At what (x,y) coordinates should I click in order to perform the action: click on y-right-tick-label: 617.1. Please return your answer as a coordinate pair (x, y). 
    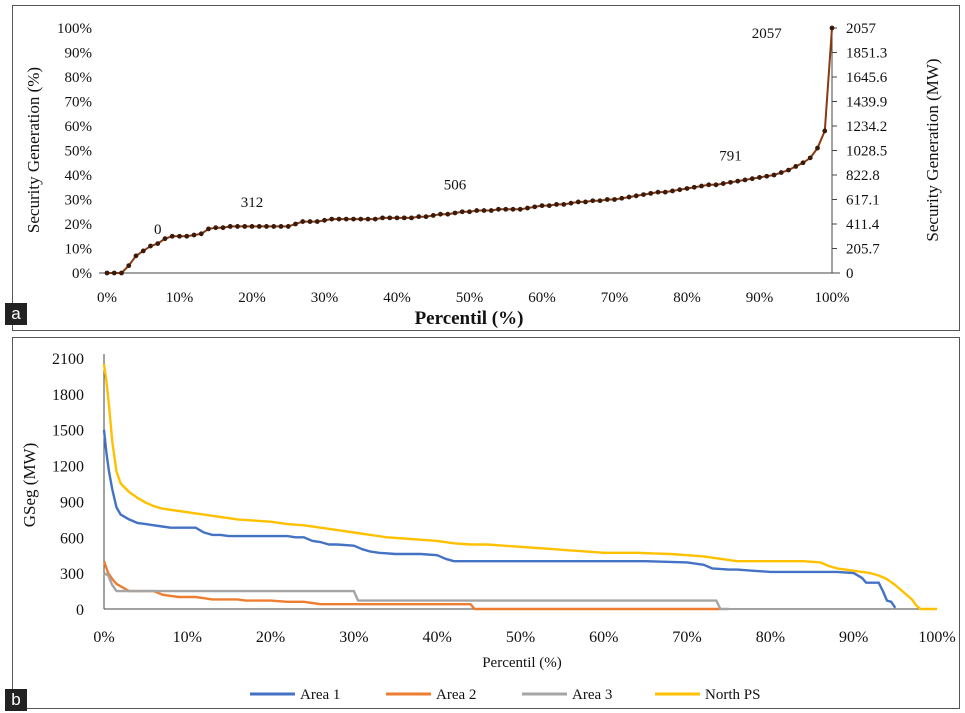
    Looking at the image, I should click on (863, 201).